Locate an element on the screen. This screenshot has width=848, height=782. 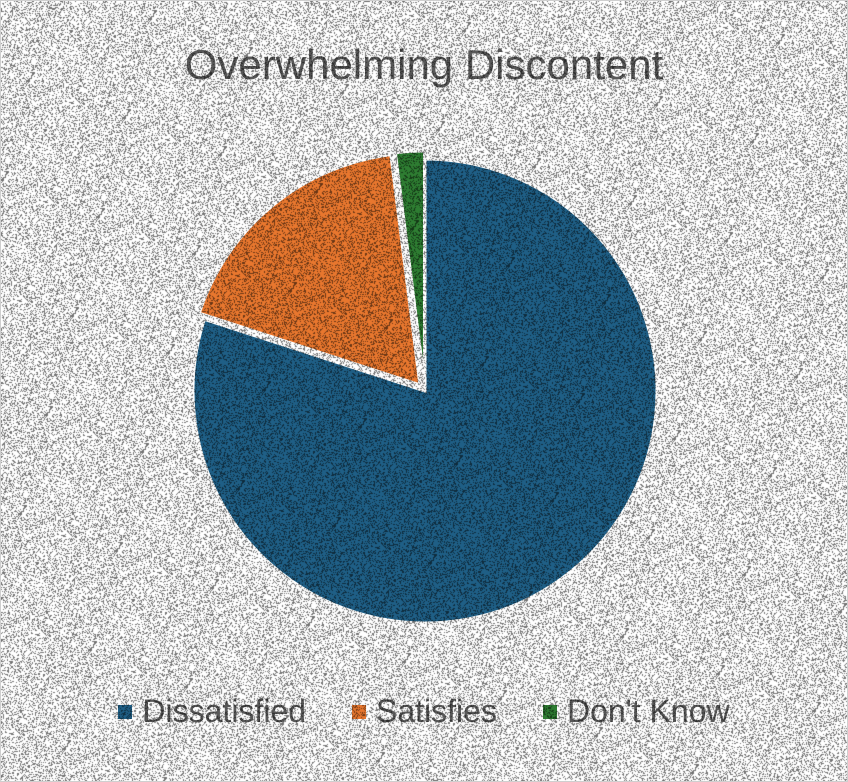
legend: Dissatisfied Satisfies Don't Know is located at coordinates (424, 711).